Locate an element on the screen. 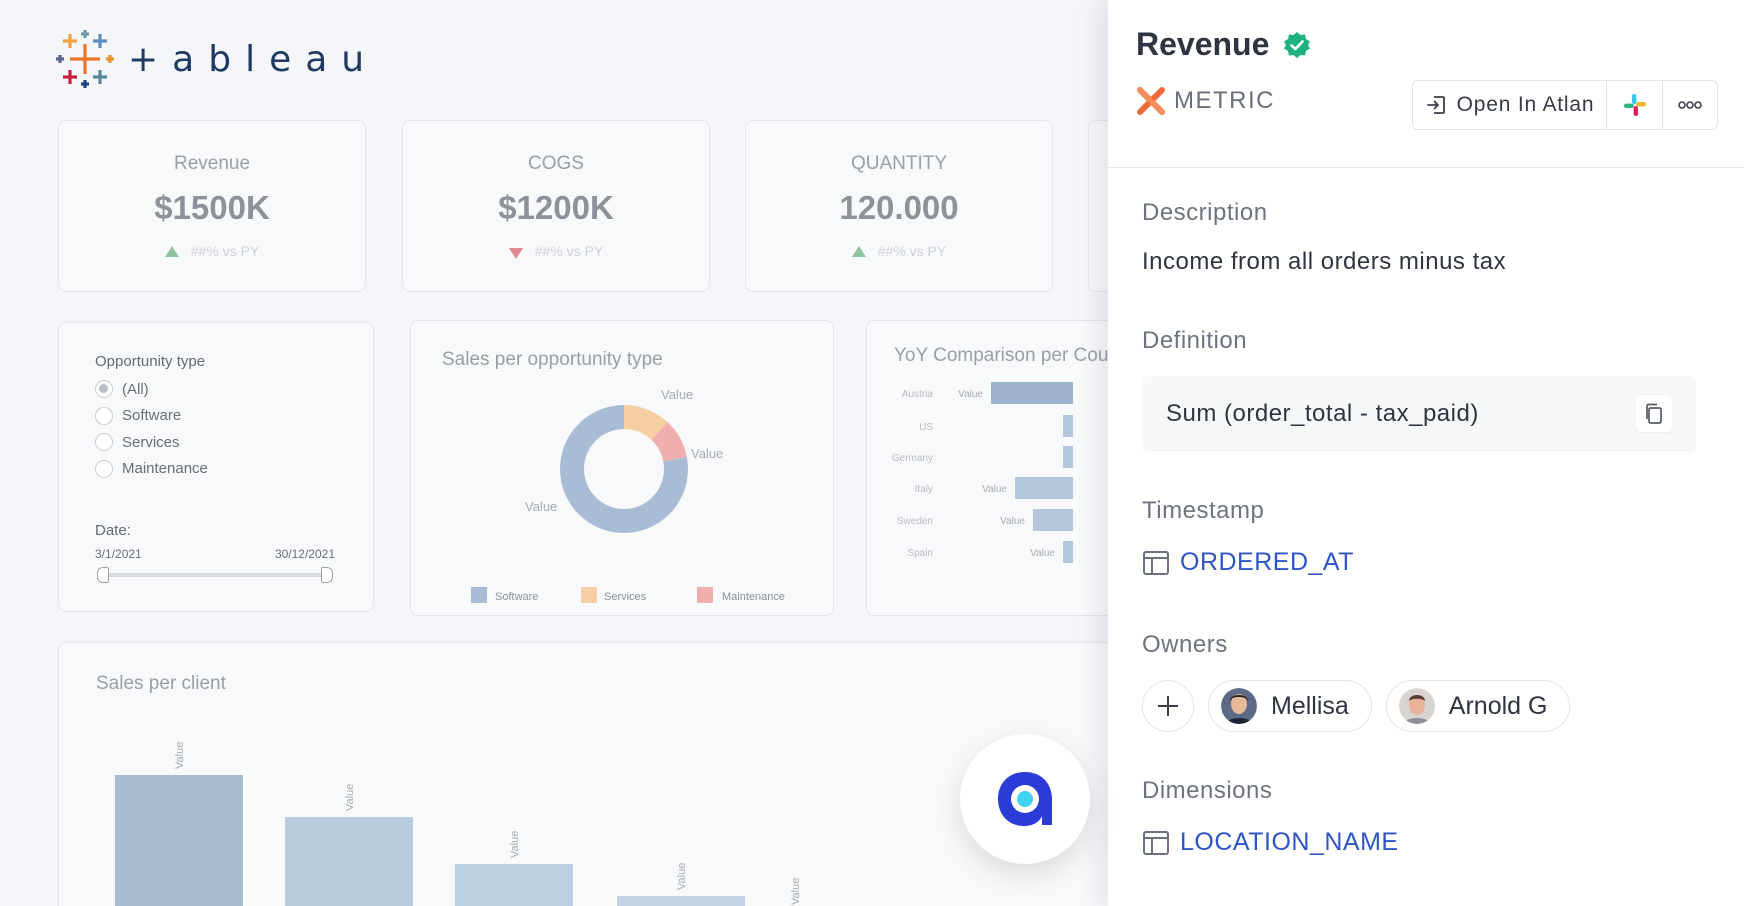  donut-slices is located at coordinates (624, 469).